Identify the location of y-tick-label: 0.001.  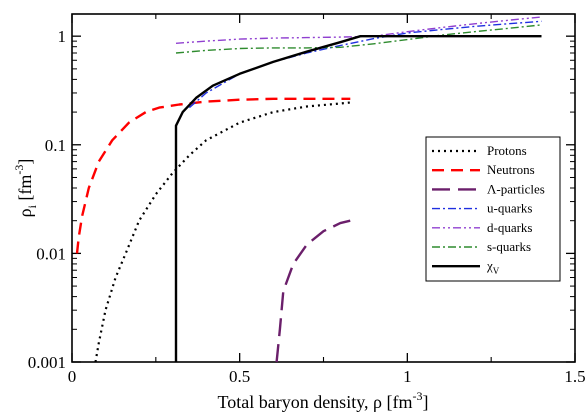
(47, 362).